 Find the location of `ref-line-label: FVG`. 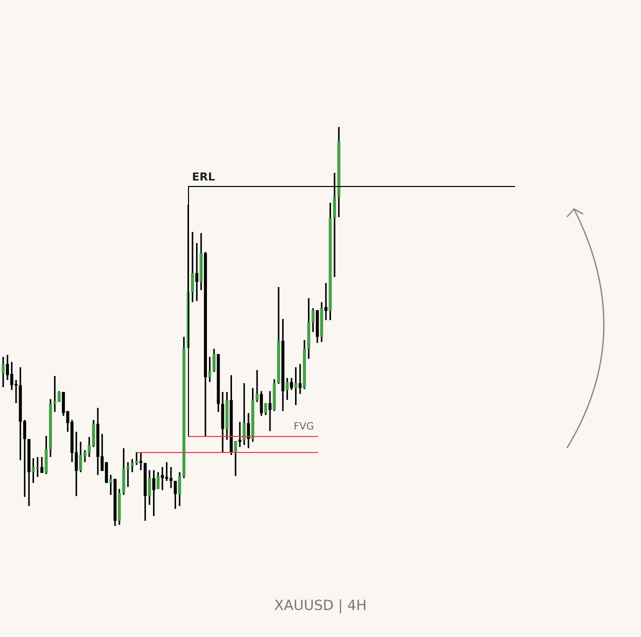

ref-line-label: FVG is located at coordinates (304, 427).